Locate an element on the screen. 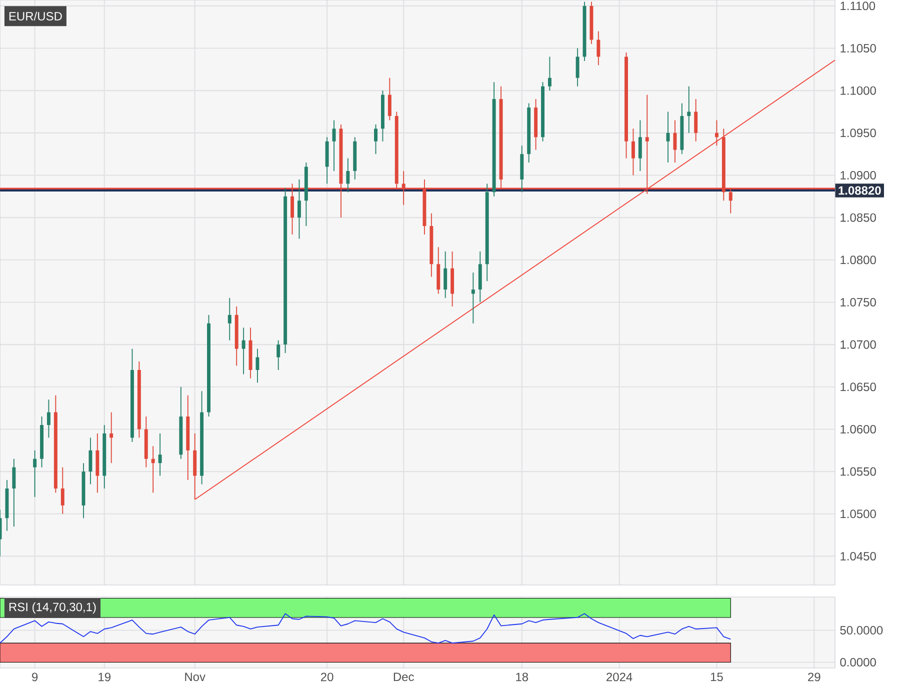  y-tick-label: 1.0900 is located at coordinates (858, 175).